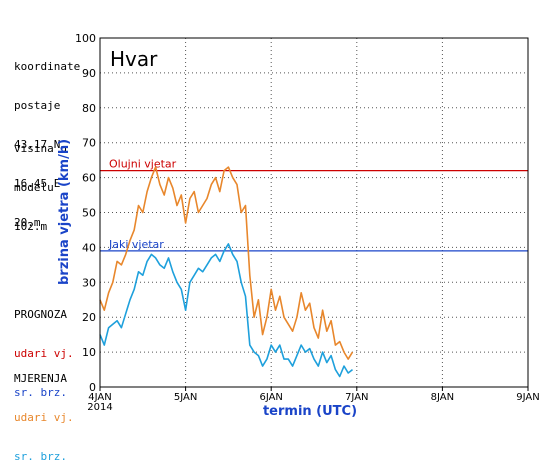 This screenshot has height=476, width=550. Describe the element at coordinates (185, 397) in the screenshot. I see `x-tick-label: 5JAN` at that location.